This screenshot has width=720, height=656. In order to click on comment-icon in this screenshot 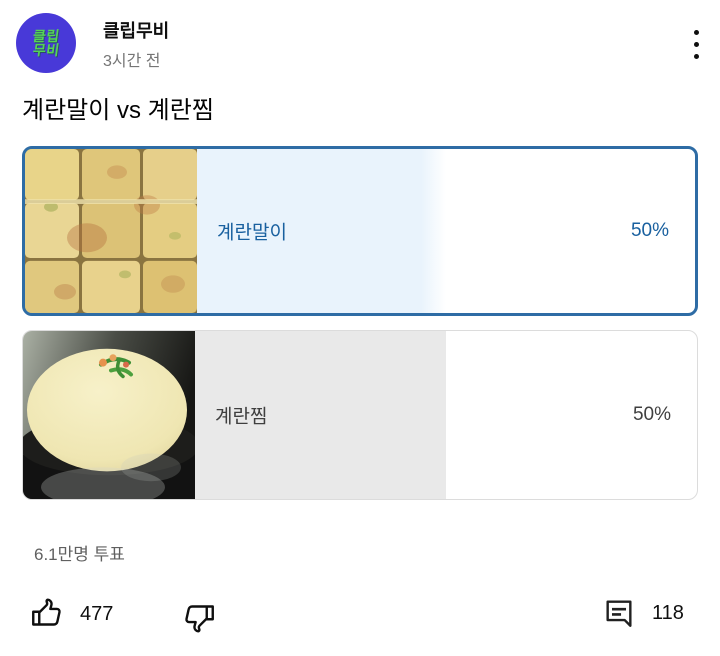, I will do `click(619, 613)`.